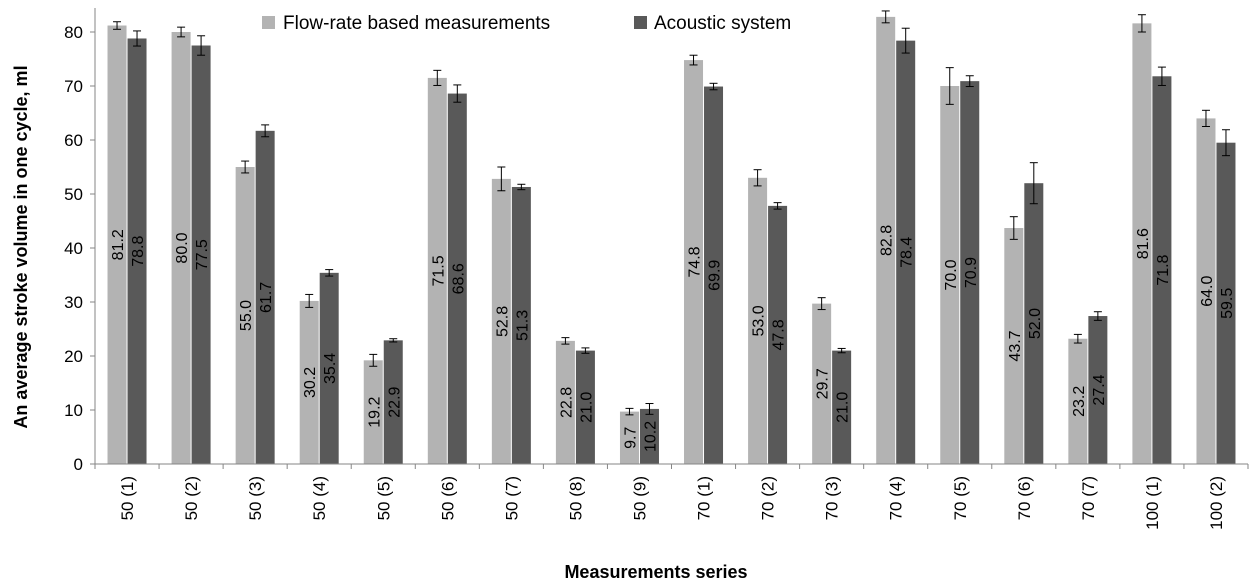 Image resolution: width=1257 pixels, height=586 pixels. I want to click on data-label: 43.7, so click(1015, 345).